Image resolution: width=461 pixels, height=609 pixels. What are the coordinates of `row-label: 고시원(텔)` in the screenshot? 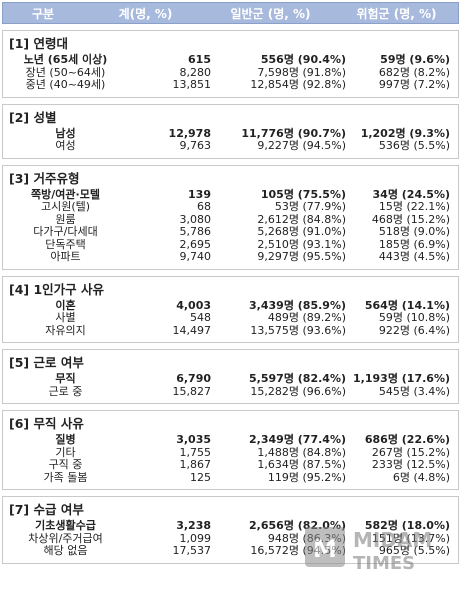 It's located at (65, 206).